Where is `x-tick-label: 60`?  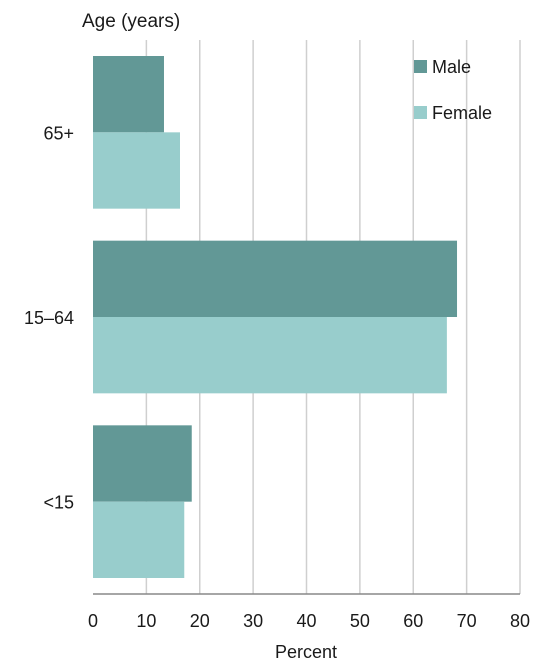 x-tick-label: 60 is located at coordinates (413, 621).